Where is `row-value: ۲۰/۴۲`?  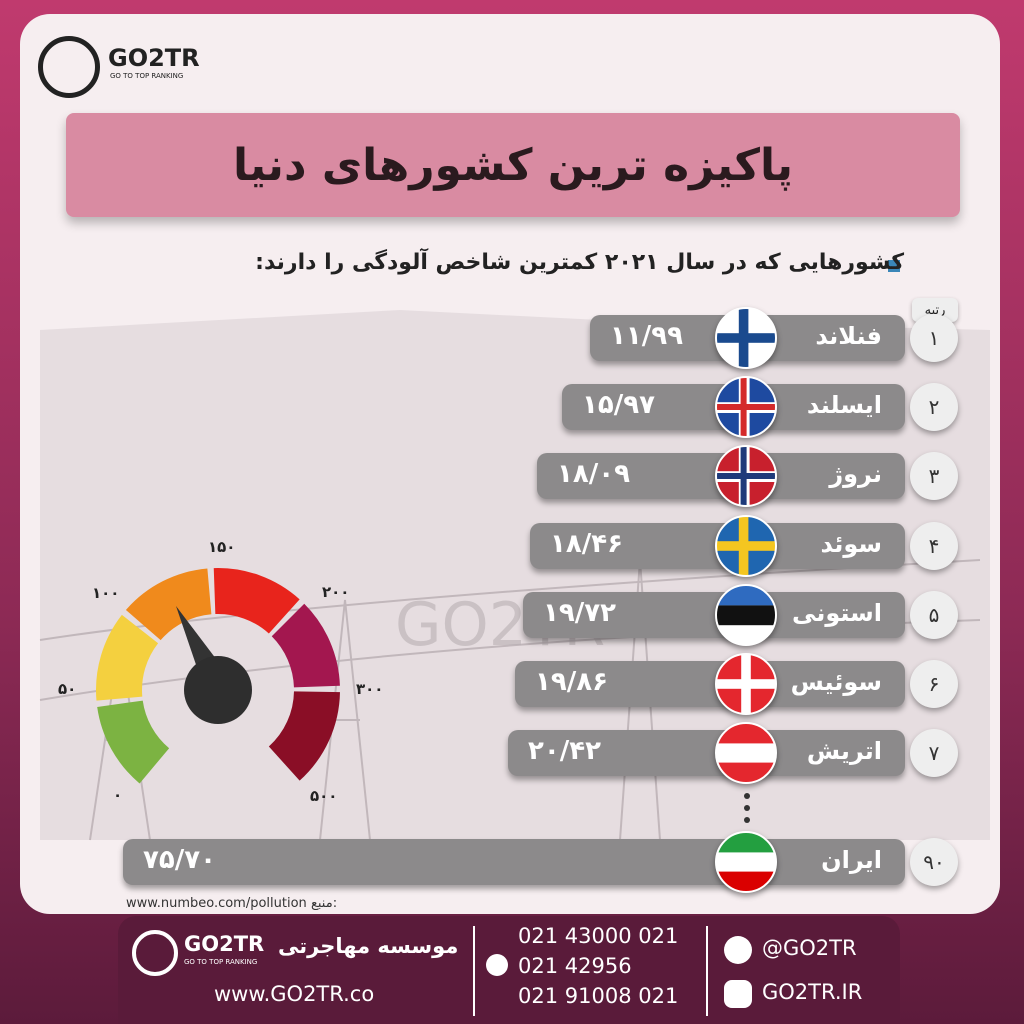
row-value: ۲۰/۴۲ is located at coordinates (564, 751).